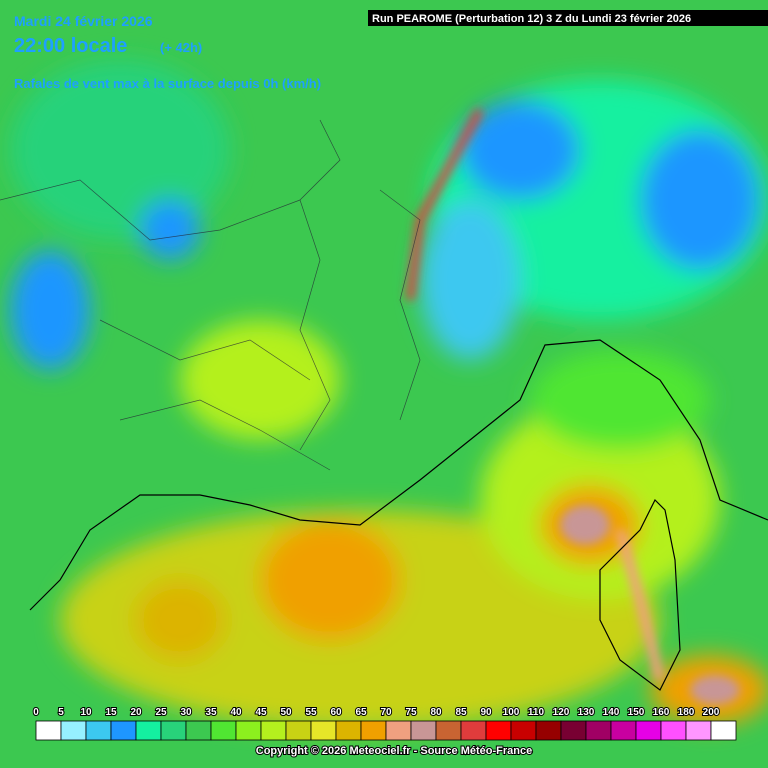 The image size is (768, 768). Describe the element at coordinates (86, 712) in the screenshot. I see `legend-label: 10` at that location.